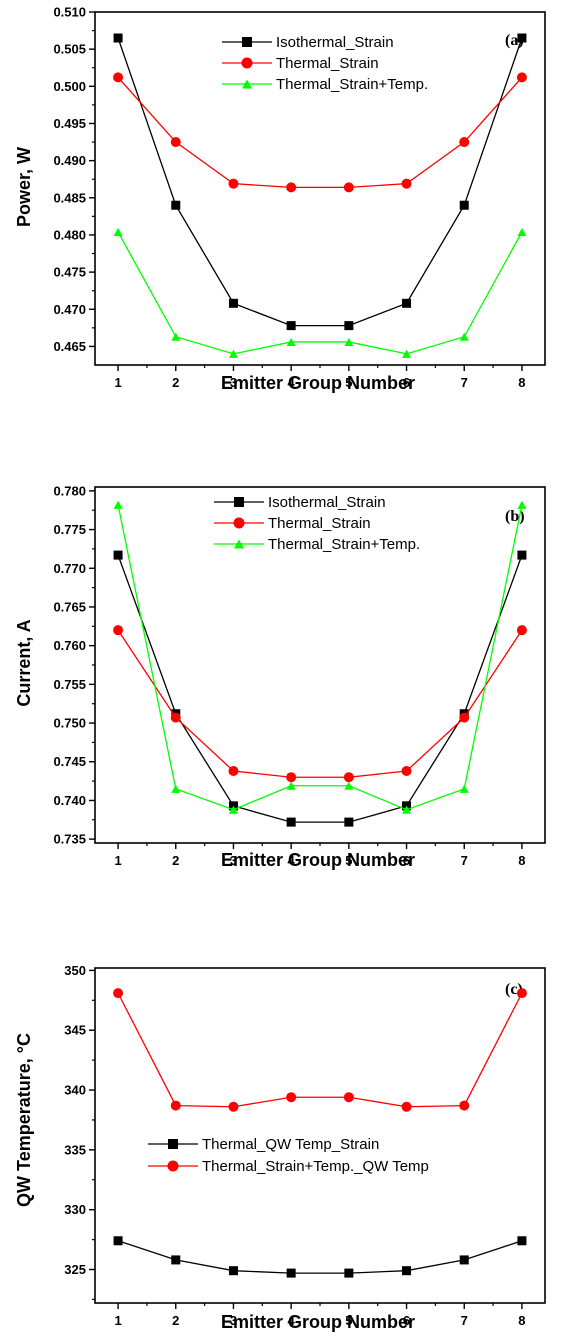 This screenshot has height=1338, width=571. What do you see at coordinates (24, 187) in the screenshot?
I see `y-axis-label: Power, W` at bounding box center [24, 187].